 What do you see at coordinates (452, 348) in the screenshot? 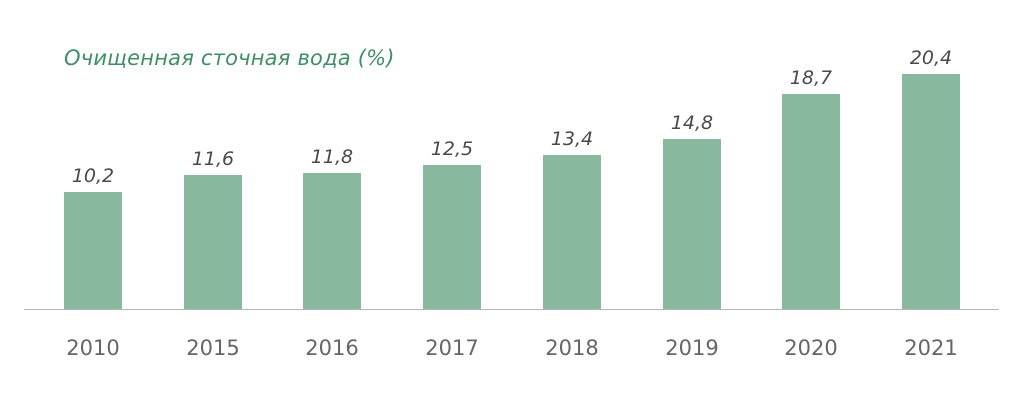
I see `x-tick-label-2017: 2017` at bounding box center [452, 348].